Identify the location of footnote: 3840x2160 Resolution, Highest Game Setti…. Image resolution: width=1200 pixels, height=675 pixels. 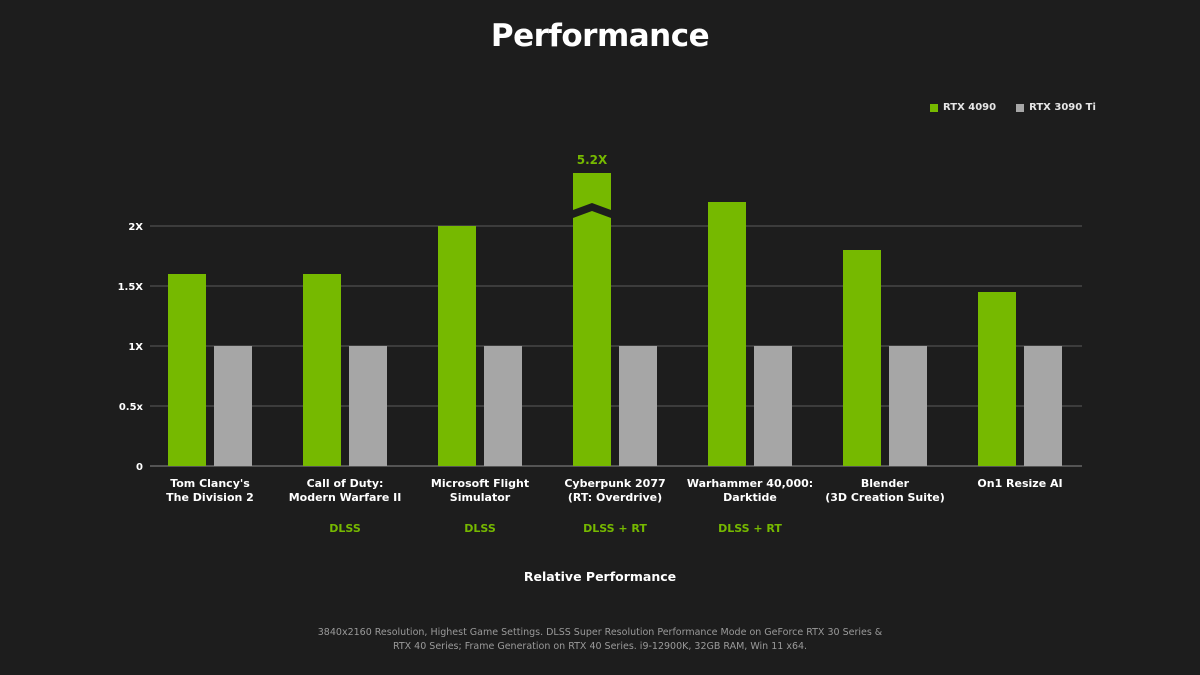
(600, 640).